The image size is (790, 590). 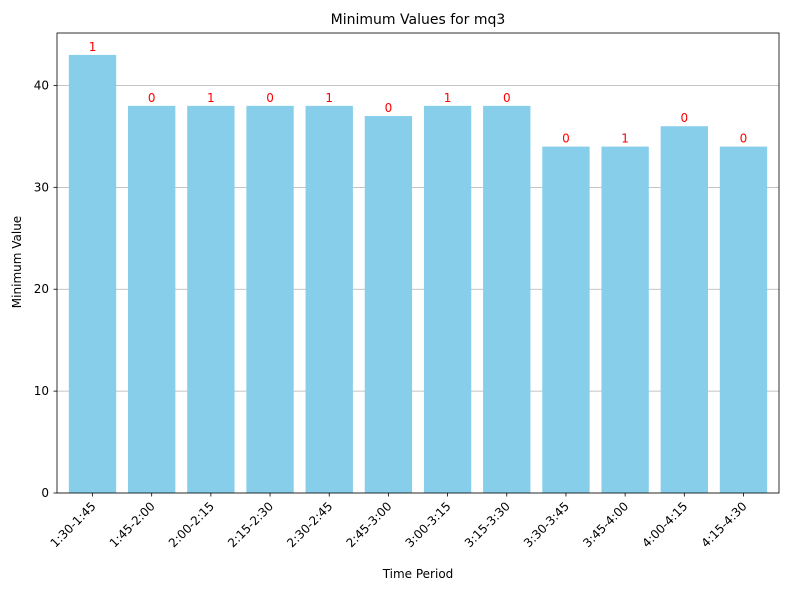 I want to click on y-tick-label: 30, so click(x=41, y=187).